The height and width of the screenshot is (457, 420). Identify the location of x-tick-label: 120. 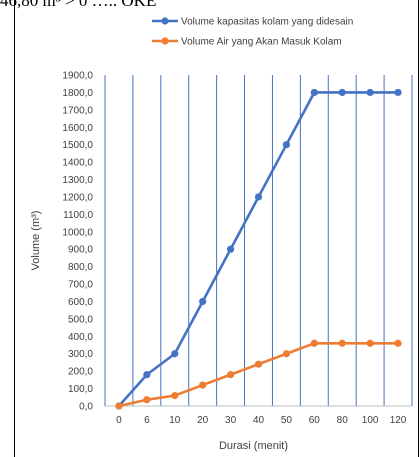
(398, 420).